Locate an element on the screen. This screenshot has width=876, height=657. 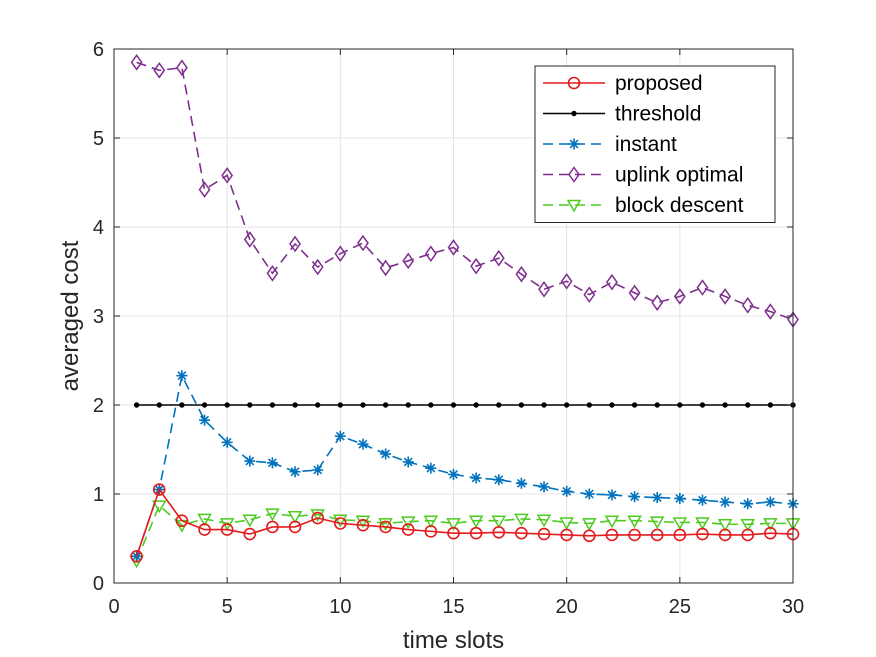
y-tick-label: 3 is located at coordinates (98, 317).